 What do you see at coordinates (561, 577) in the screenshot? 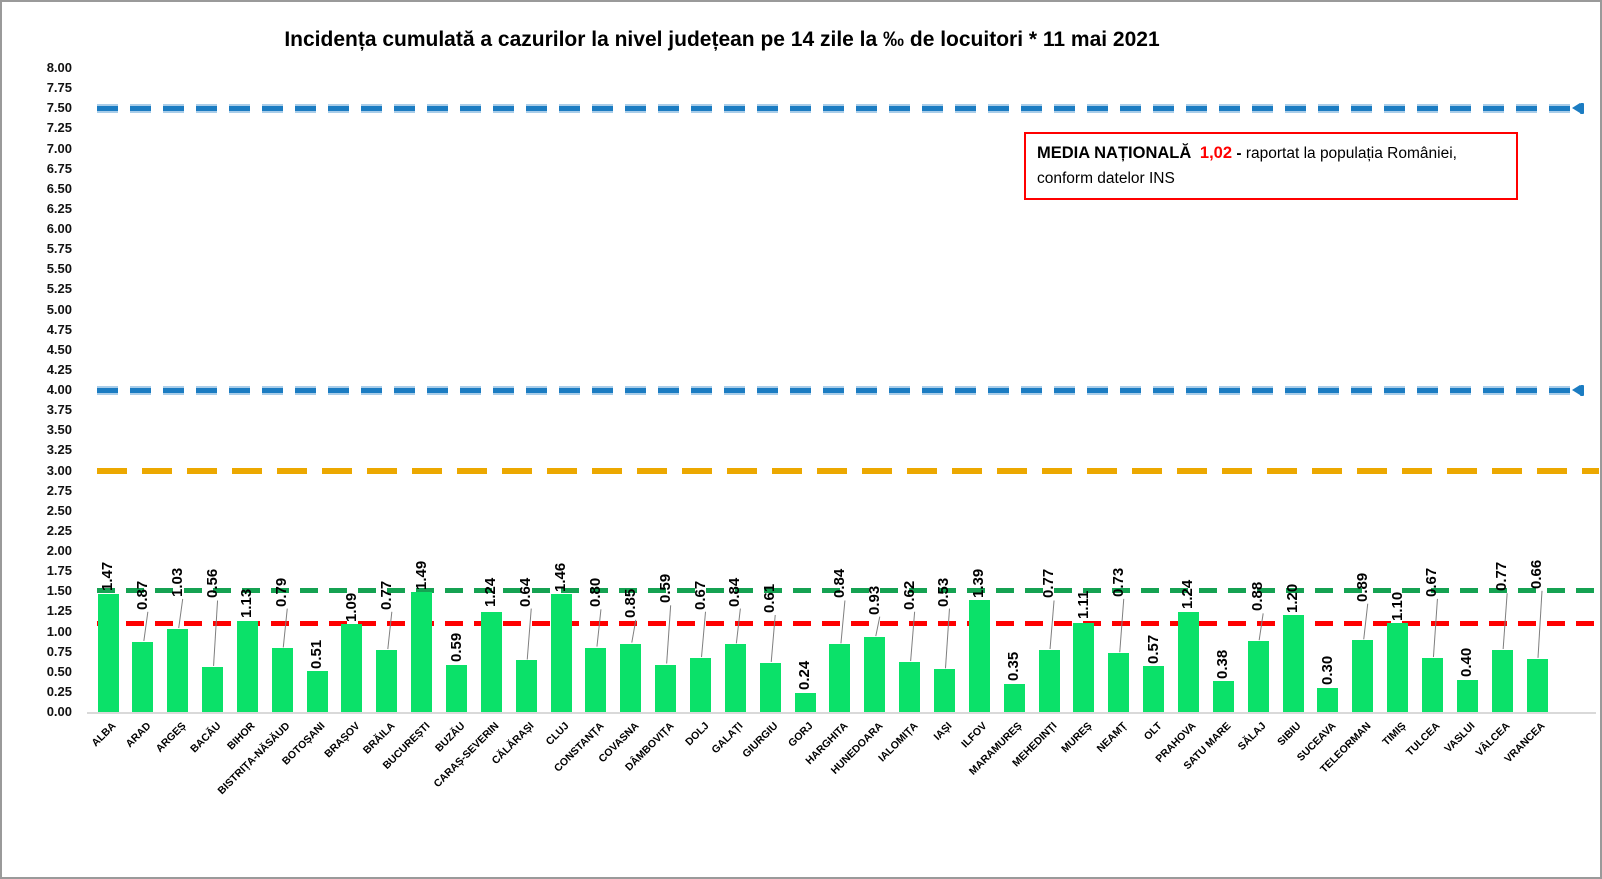
I see `bar-value-label: 1.46` at bounding box center [561, 577].